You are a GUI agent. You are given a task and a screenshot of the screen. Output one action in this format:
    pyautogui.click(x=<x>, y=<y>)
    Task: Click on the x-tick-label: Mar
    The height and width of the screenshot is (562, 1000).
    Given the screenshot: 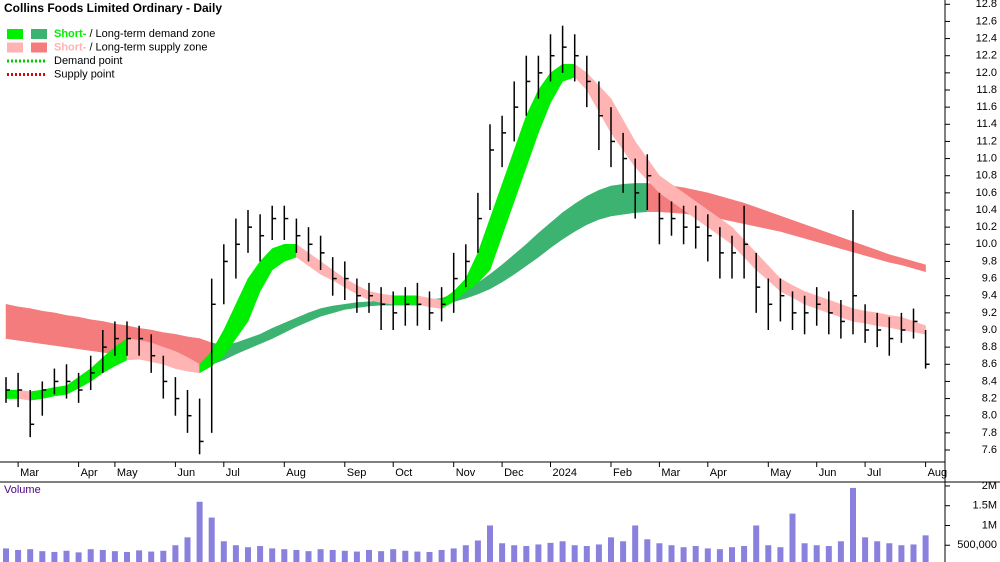 What is the action you would take?
    pyautogui.click(x=670, y=473)
    